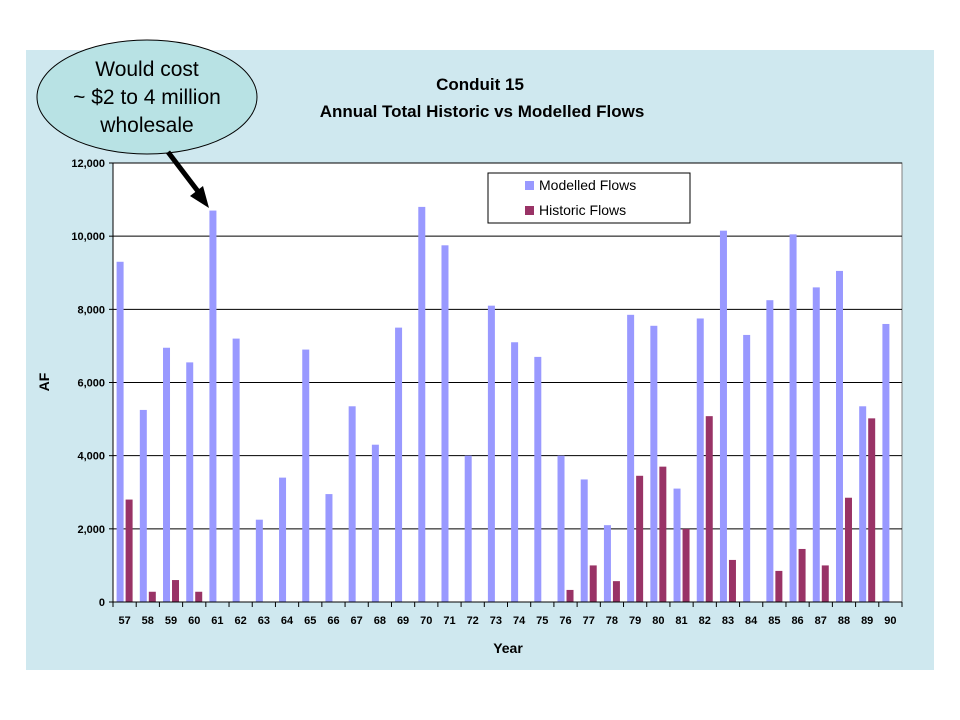  I want to click on x-tick-label: 79, so click(635, 621).